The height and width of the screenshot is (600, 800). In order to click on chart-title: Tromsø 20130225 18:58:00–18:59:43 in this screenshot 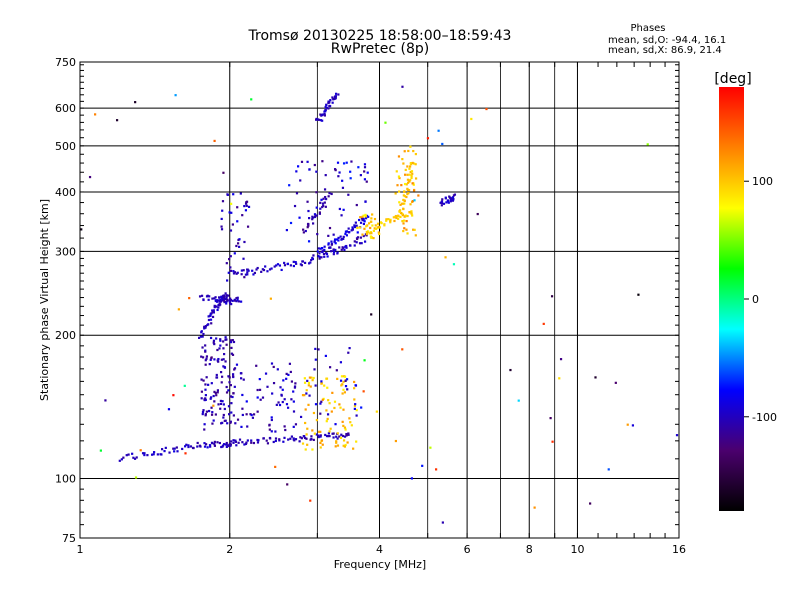, I will do `click(380, 36)`.